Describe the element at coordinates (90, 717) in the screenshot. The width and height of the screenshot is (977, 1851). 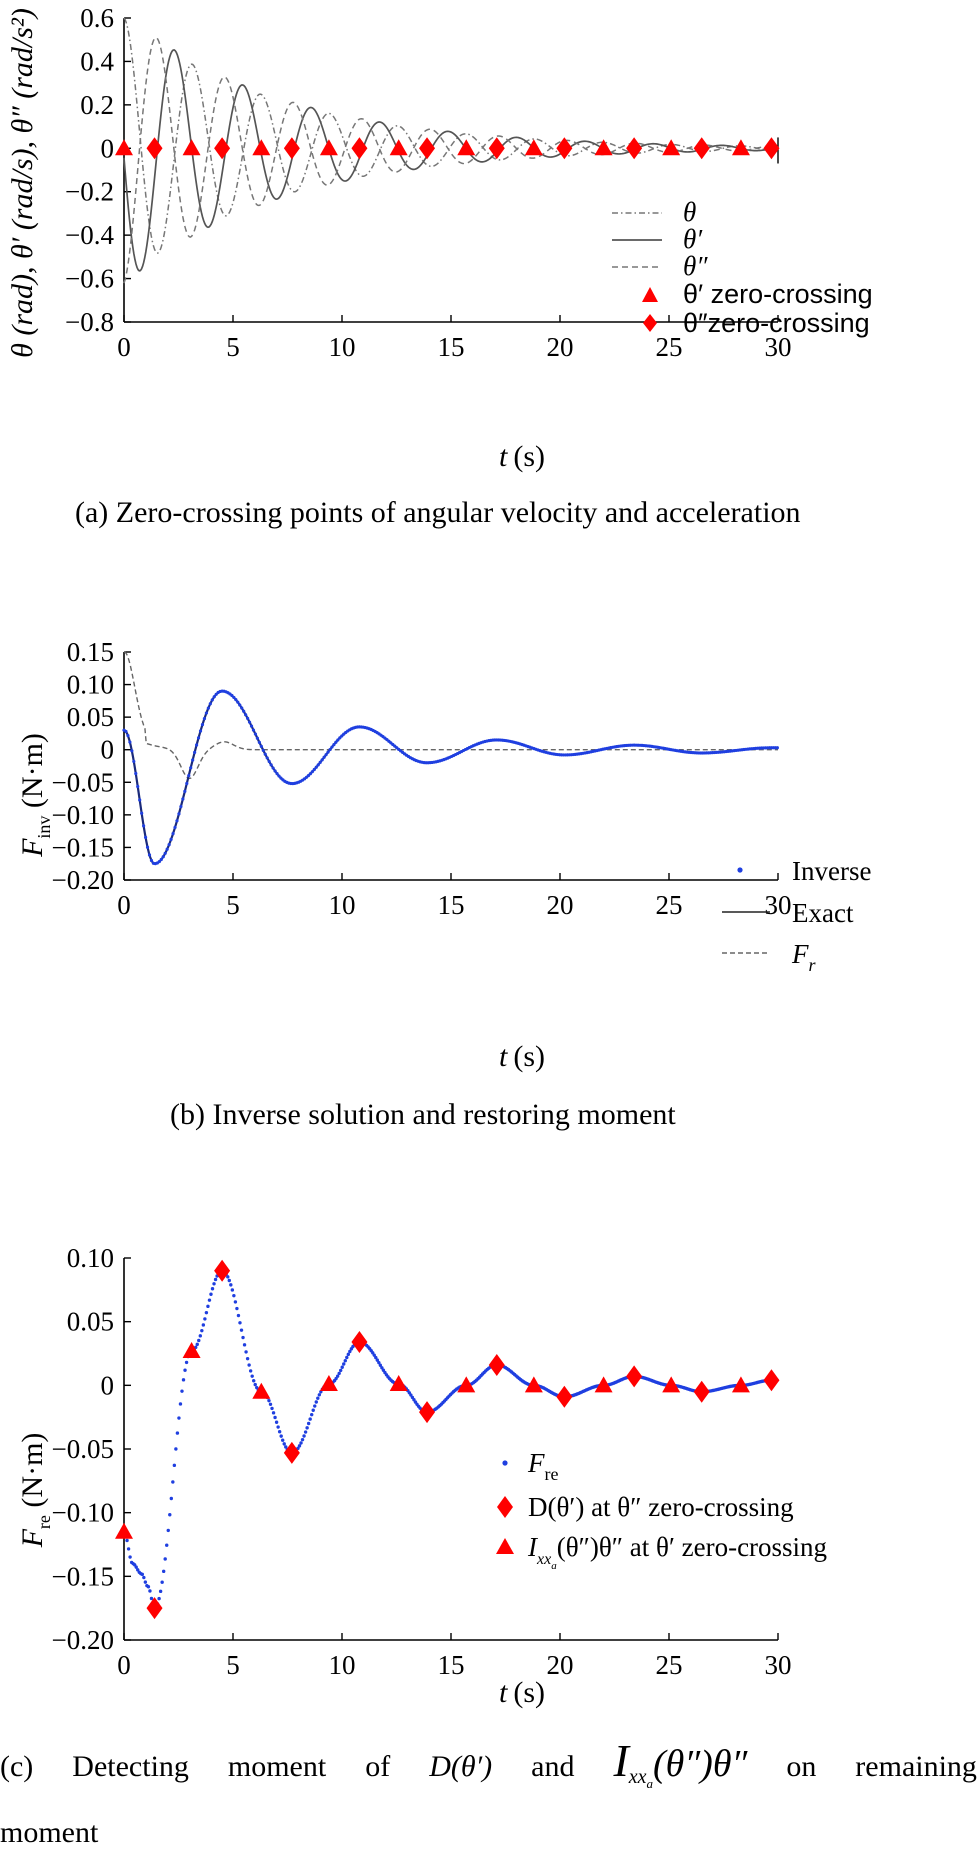
I see `y-tick-label: 0.05` at that location.